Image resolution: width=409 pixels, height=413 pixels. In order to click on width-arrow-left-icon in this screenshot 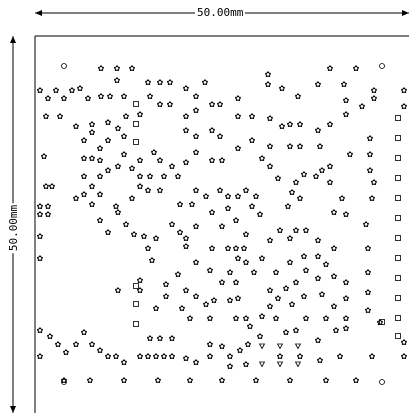, I will do `click(38, 13)`.